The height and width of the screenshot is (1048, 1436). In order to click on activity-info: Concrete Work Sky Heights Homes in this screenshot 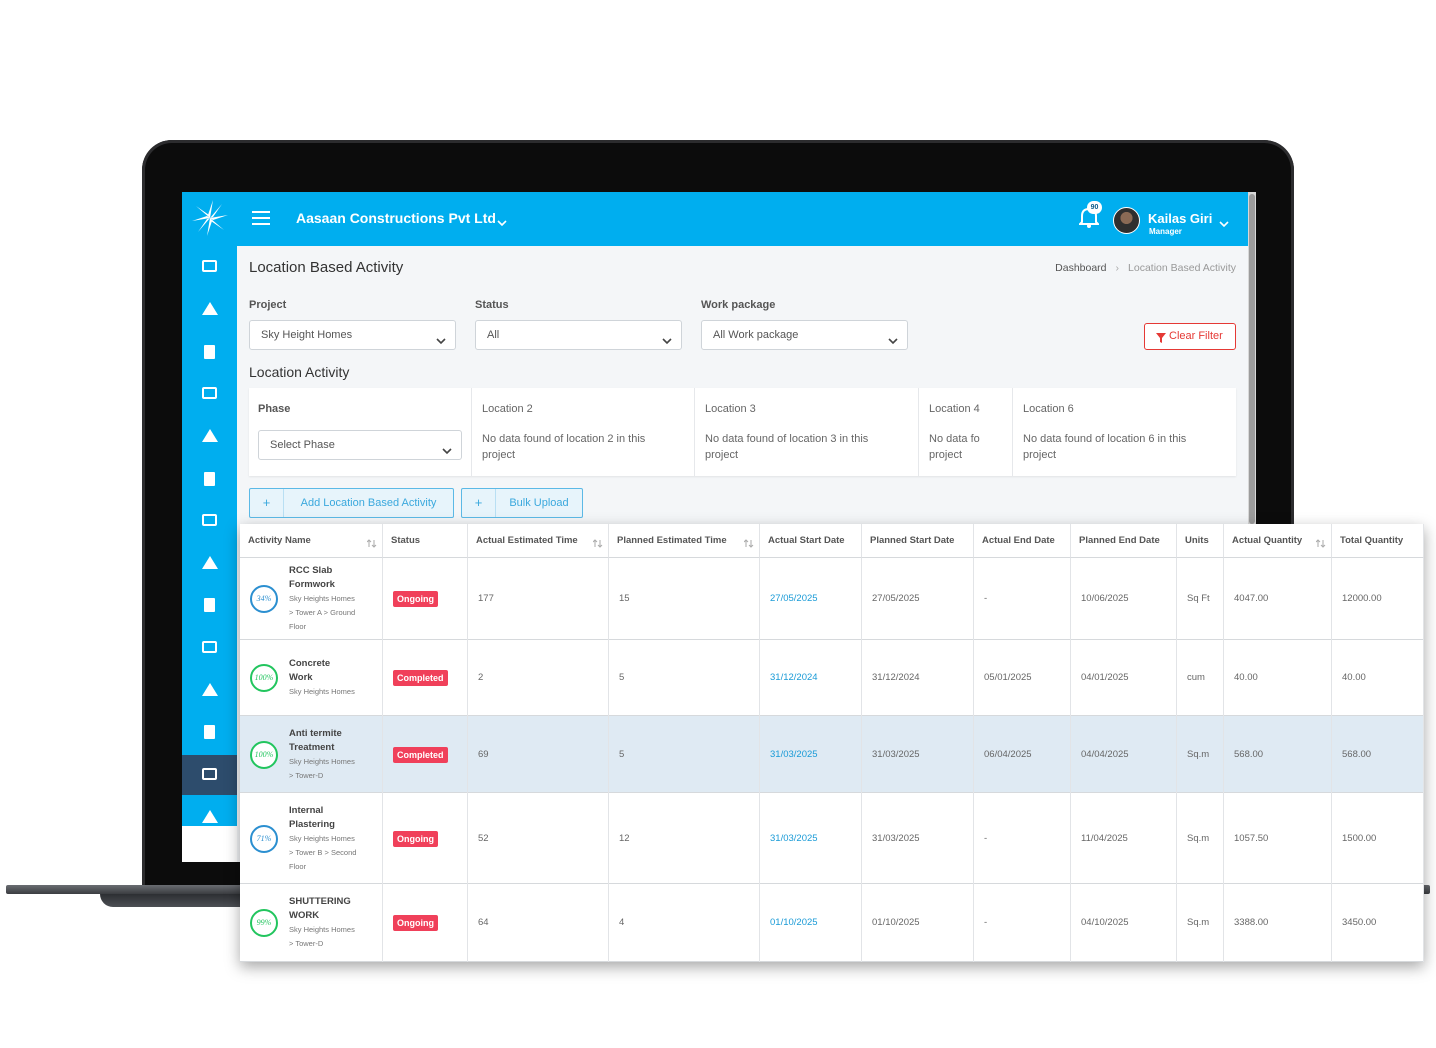, I will do `click(334, 678)`.